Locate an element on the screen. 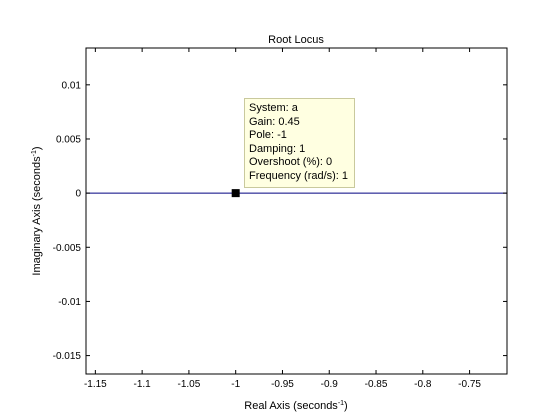  y-tick-label: -0.01 is located at coordinates (69, 302).